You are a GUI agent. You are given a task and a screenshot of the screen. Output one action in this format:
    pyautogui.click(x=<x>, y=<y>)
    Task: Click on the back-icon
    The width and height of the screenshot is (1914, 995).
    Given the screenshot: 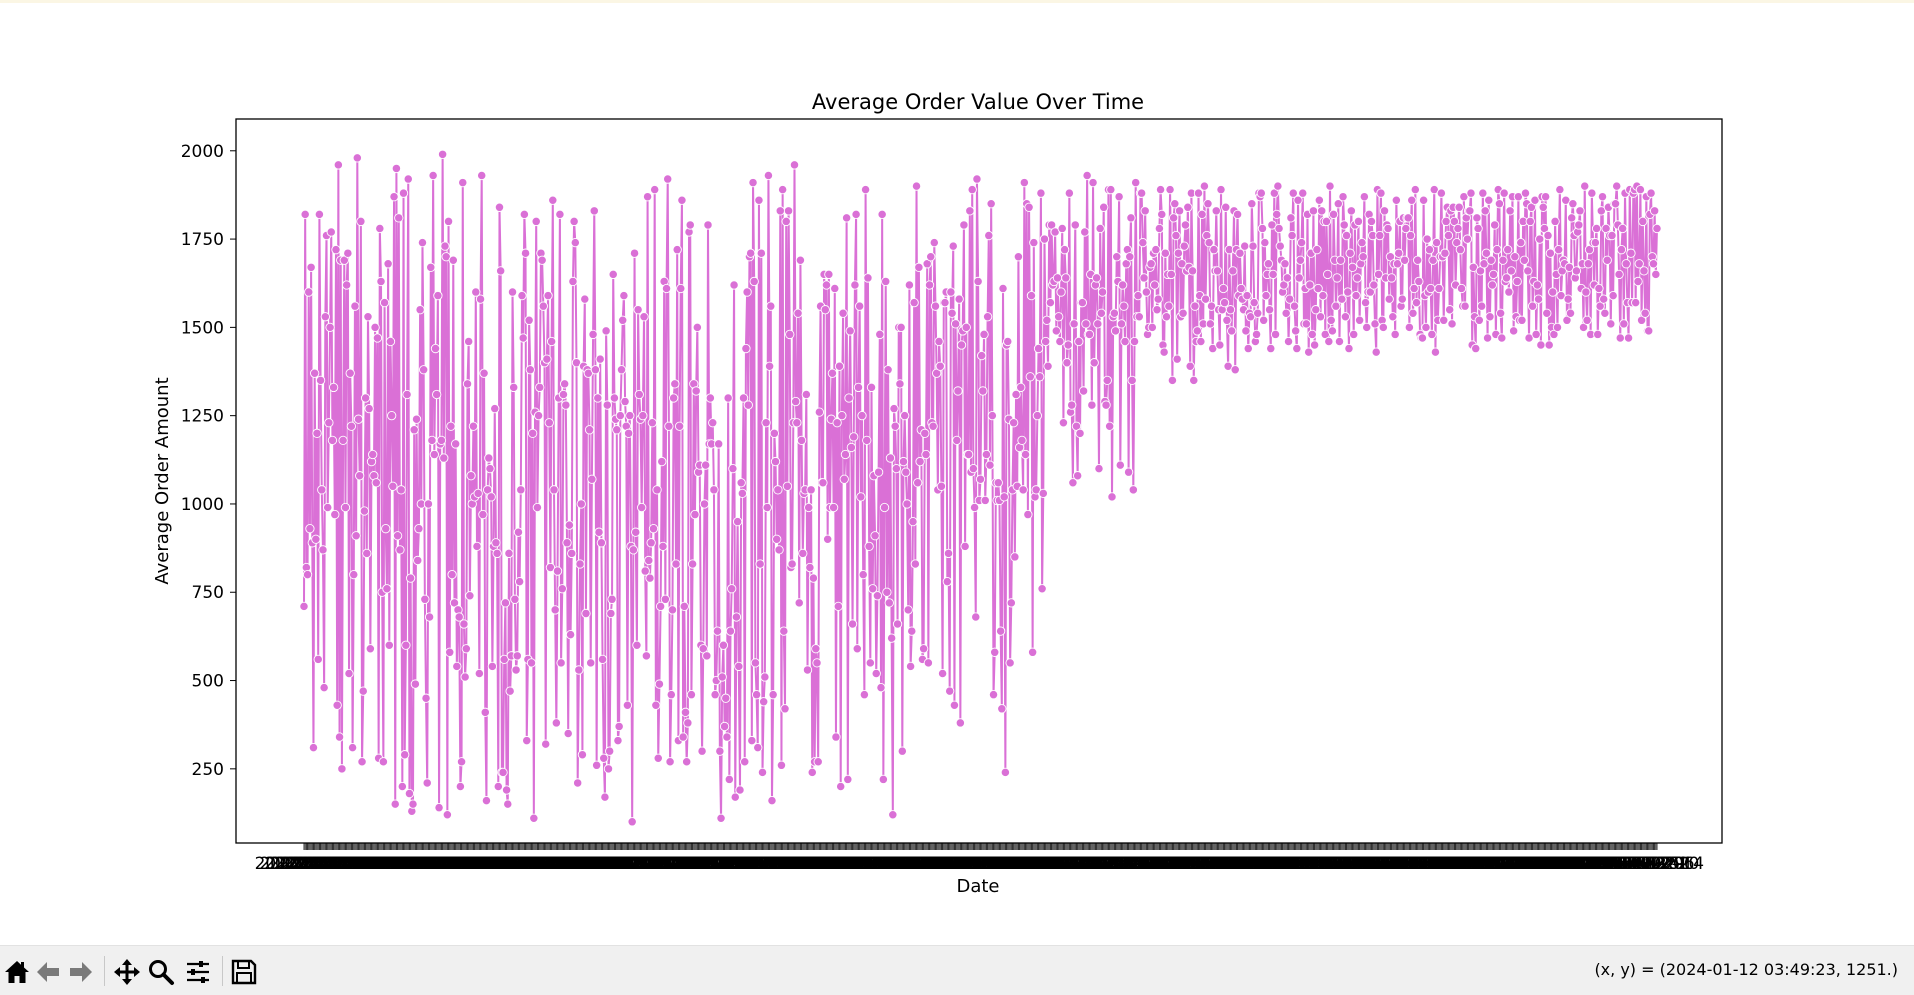 What is the action you would take?
    pyautogui.click(x=48, y=972)
    